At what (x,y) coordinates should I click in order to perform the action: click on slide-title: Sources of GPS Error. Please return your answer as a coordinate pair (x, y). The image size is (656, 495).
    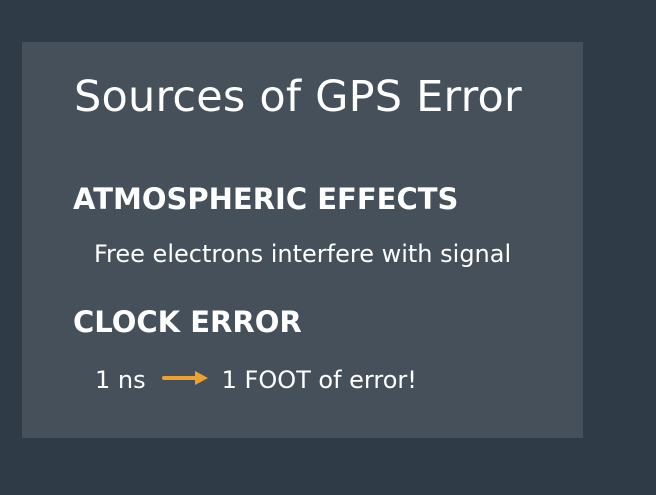
    Looking at the image, I should click on (298, 97).